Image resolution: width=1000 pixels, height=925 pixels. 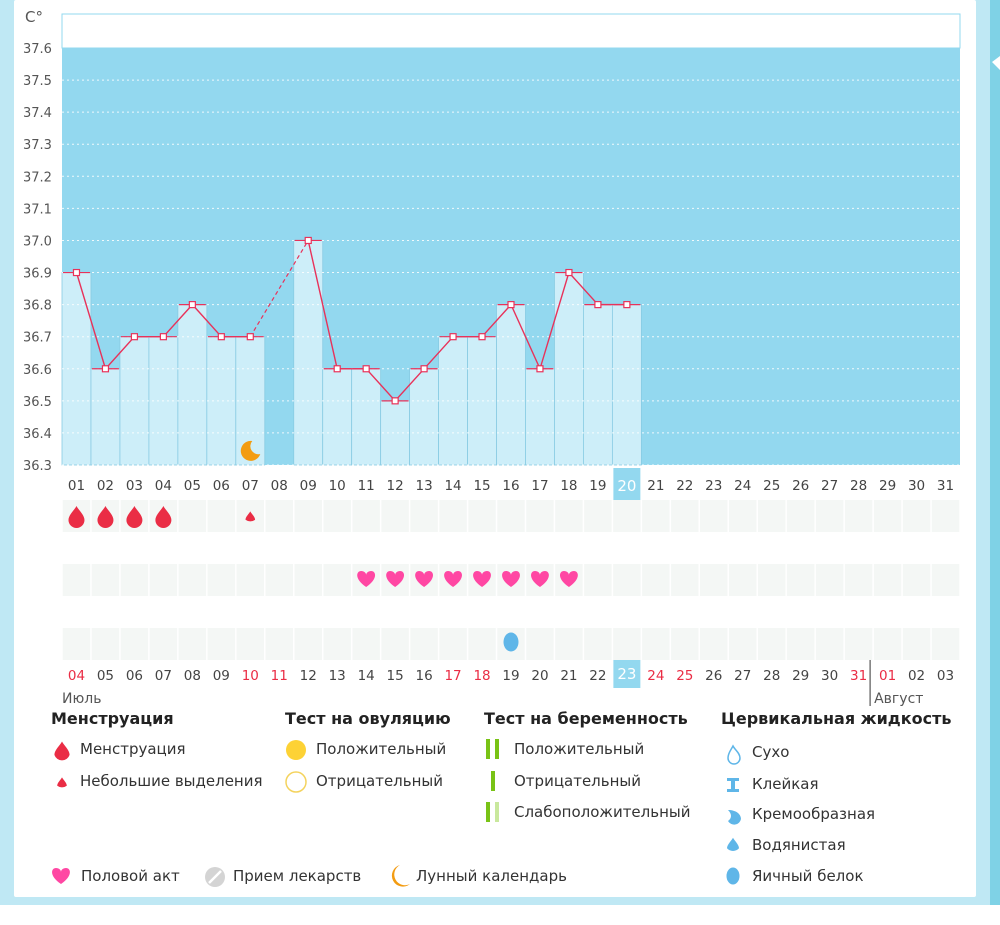 What do you see at coordinates (568, 676) in the screenshot?
I see `calendar-date-17: 21` at bounding box center [568, 676].